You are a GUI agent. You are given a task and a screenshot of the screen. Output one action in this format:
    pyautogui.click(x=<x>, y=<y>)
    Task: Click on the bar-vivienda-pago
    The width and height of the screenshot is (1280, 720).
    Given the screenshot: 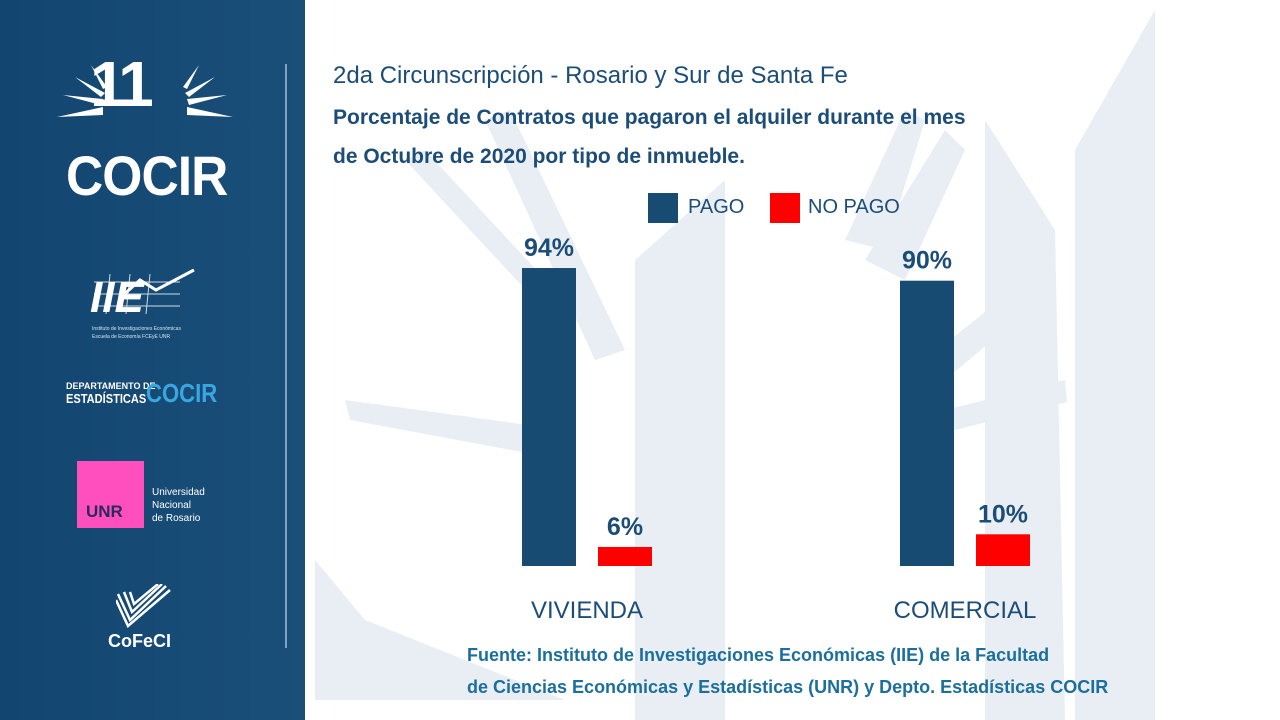 What is the action you would take?
    pyautogui.click(x=549, y=417)
    